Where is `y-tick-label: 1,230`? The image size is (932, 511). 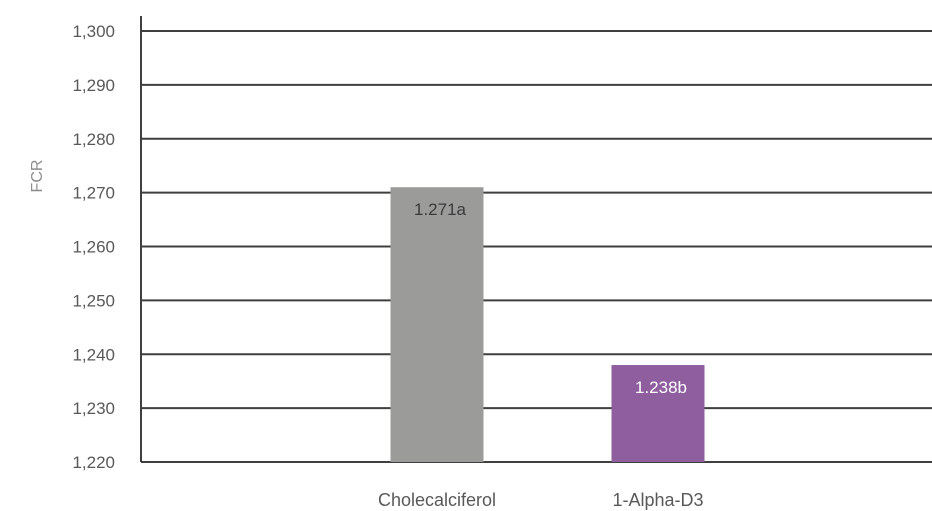
y-tick-label: 1,230 is located at coordinates (93, 408).